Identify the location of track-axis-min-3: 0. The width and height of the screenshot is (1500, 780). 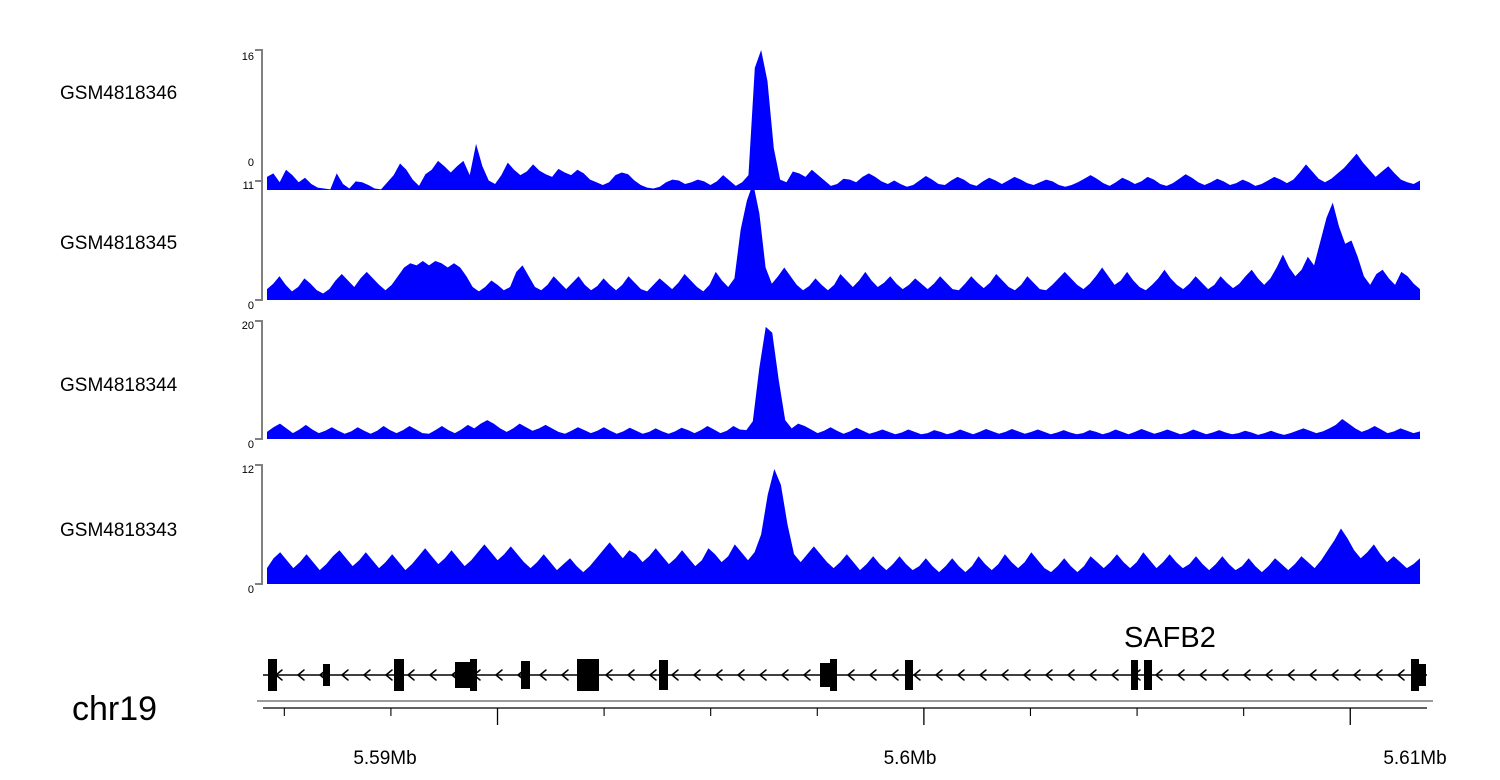
(250, 590).